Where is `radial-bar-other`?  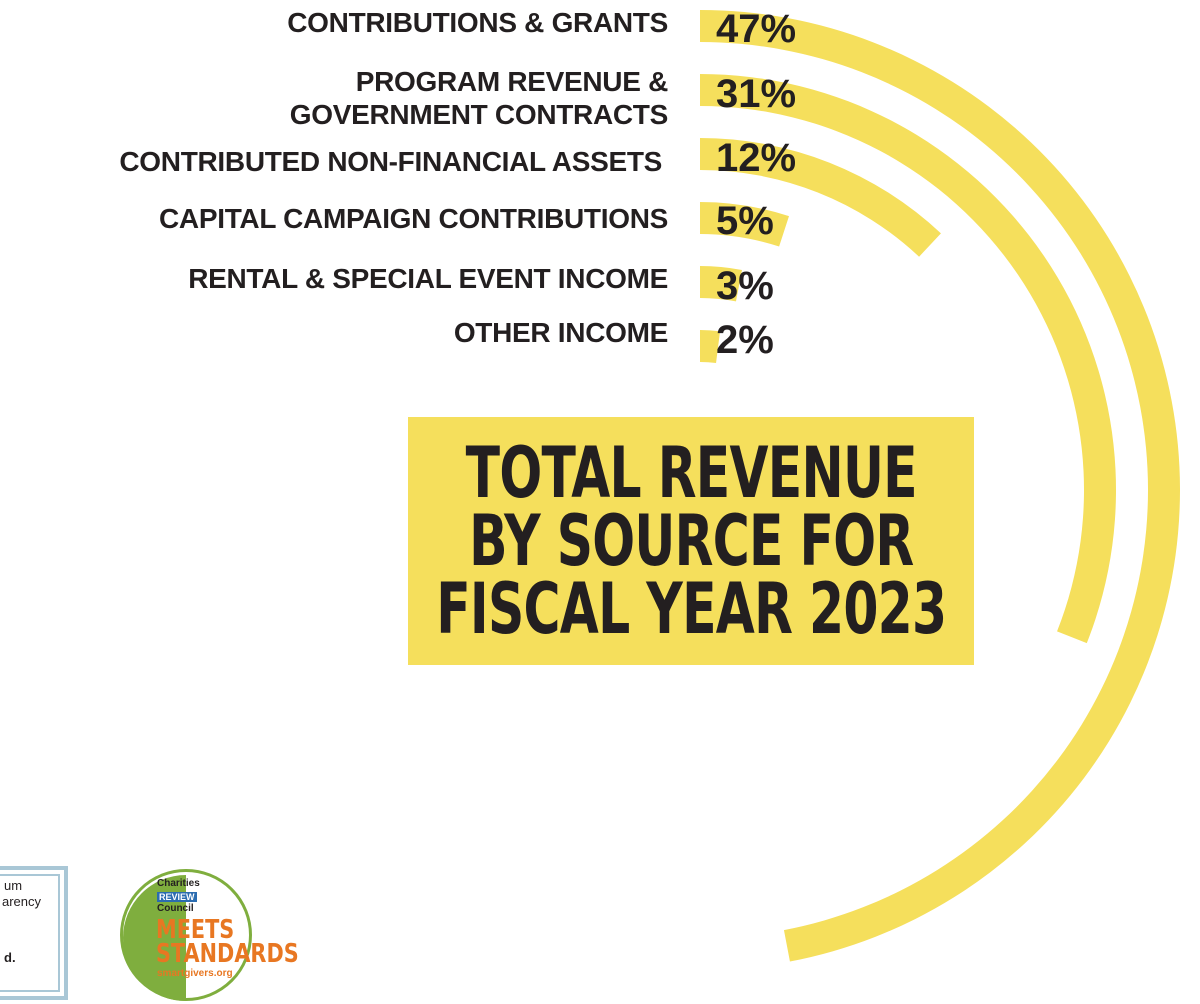 radial-bar-other is located at coordinates (710, 347).